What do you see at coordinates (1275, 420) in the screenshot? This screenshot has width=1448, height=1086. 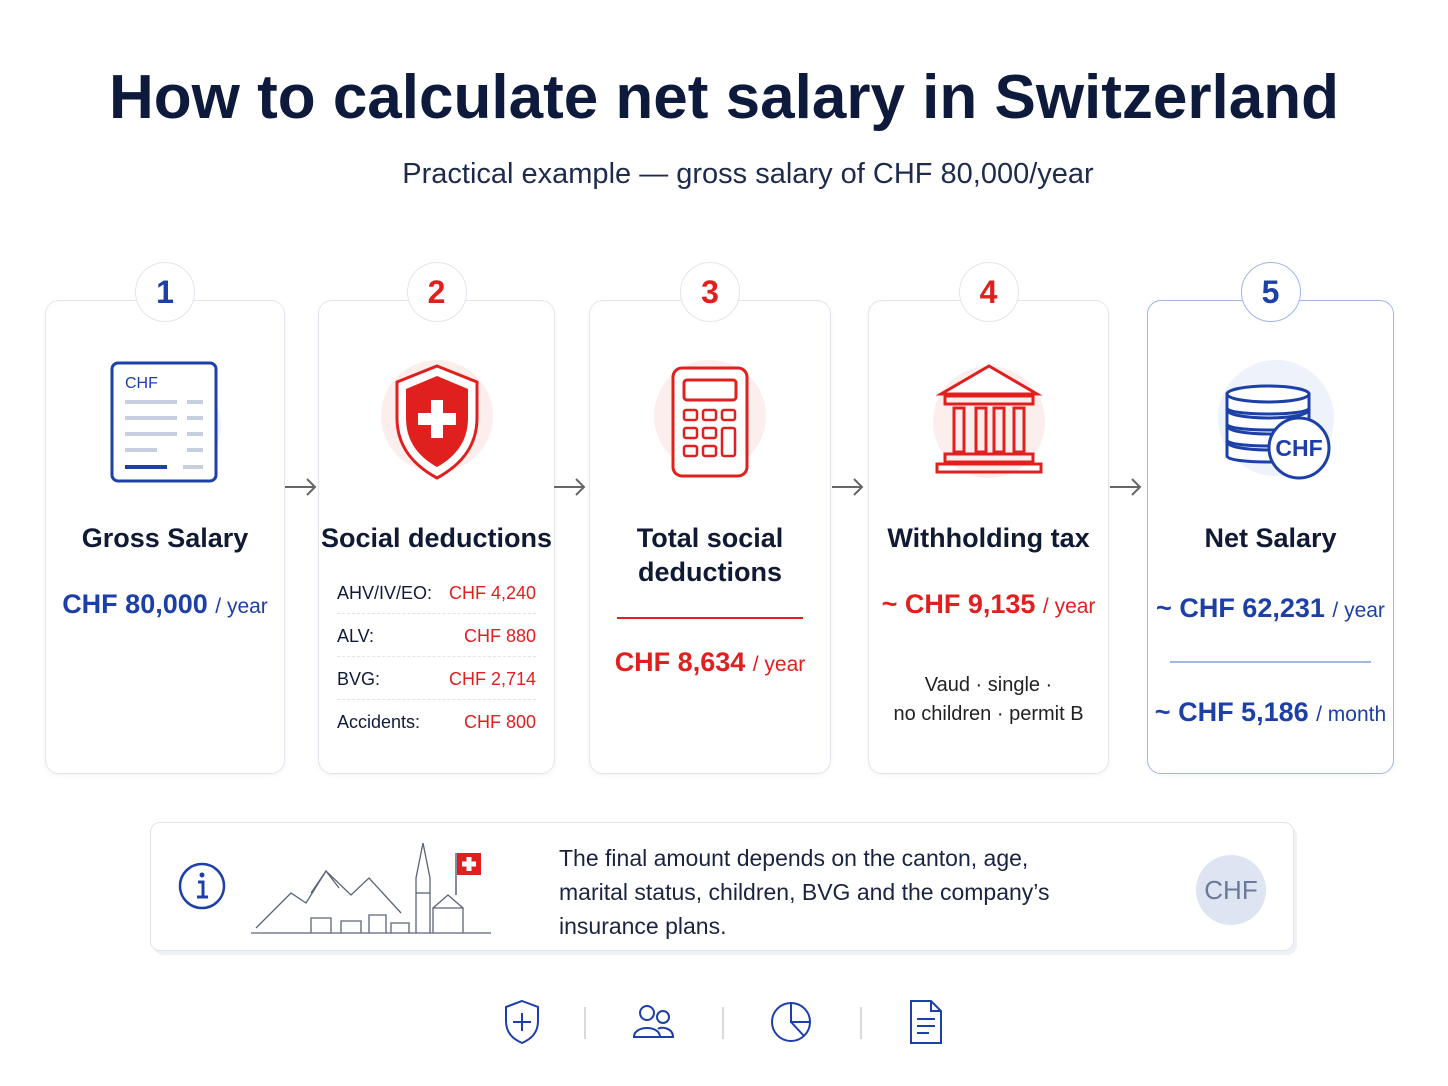 I see `coins-icon: CHF` at bounding box center [1275, 420].